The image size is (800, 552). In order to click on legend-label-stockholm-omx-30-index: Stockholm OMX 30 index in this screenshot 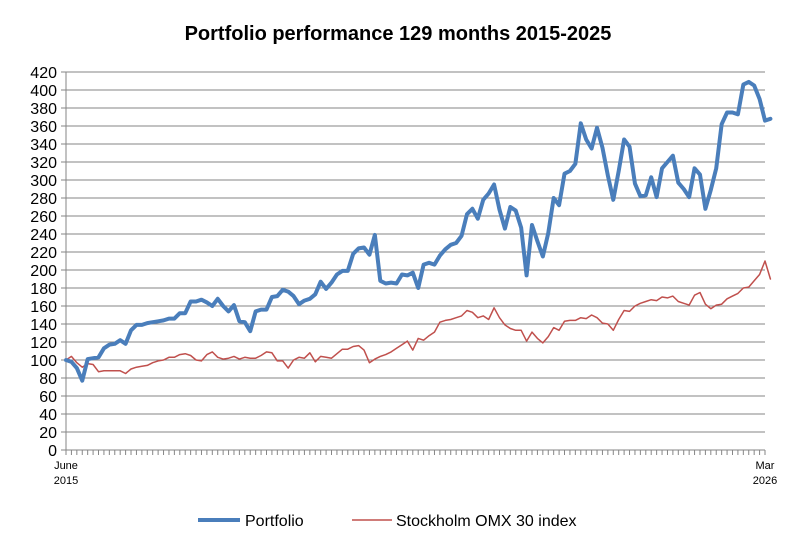, I will do `click(486, 521)`.